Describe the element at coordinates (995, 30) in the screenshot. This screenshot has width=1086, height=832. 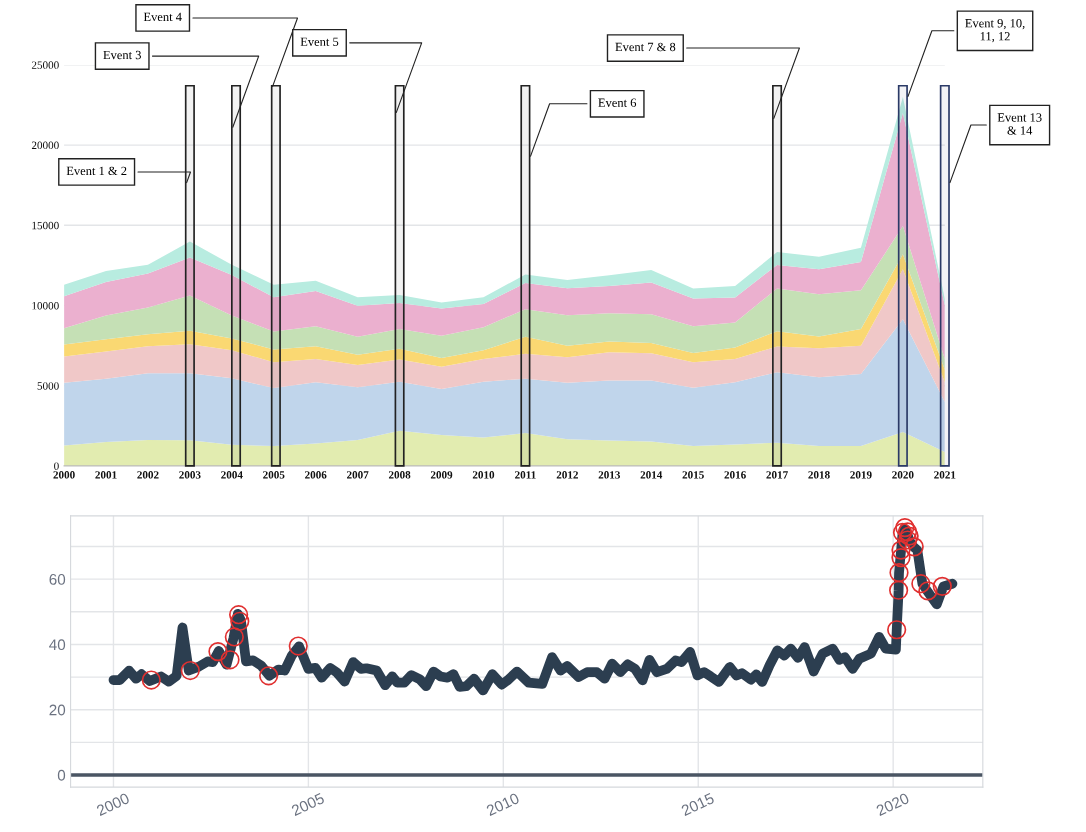
I see `band-label: Event 9, 10, 11, 12` at that location.